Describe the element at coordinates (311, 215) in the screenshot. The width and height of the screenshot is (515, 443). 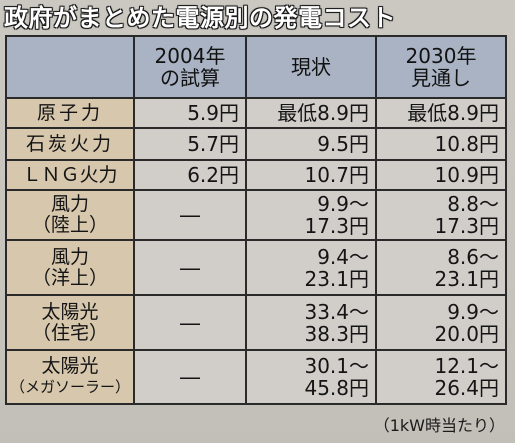
I see `cell-current: 9.9～ 17.3円` at that location.